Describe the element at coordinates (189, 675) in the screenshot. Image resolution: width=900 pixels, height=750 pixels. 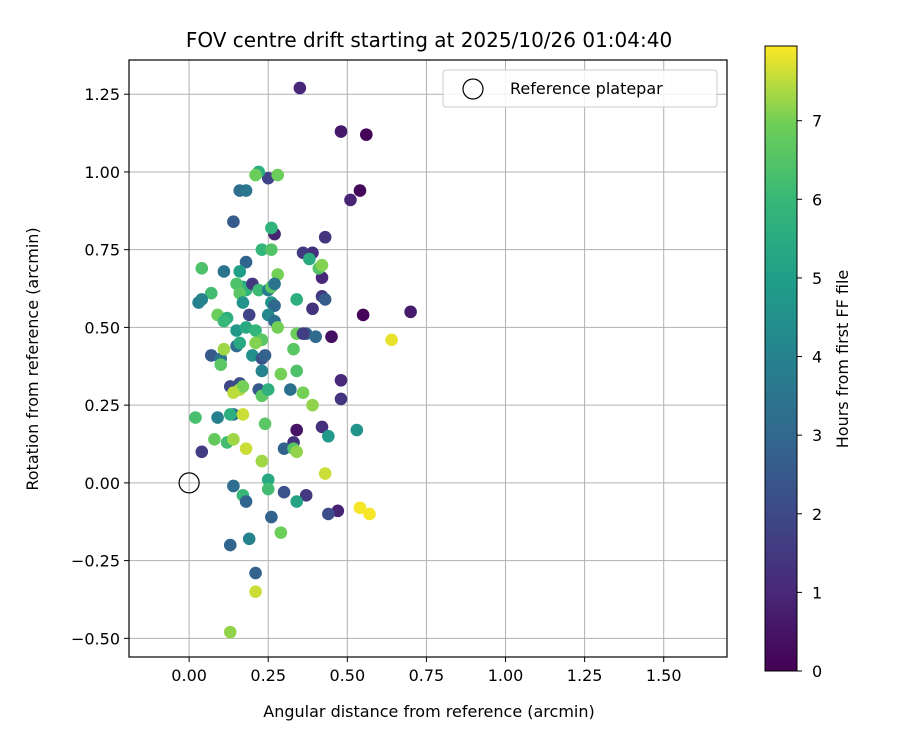
I see `x-tick-label: 0.00` at that location.